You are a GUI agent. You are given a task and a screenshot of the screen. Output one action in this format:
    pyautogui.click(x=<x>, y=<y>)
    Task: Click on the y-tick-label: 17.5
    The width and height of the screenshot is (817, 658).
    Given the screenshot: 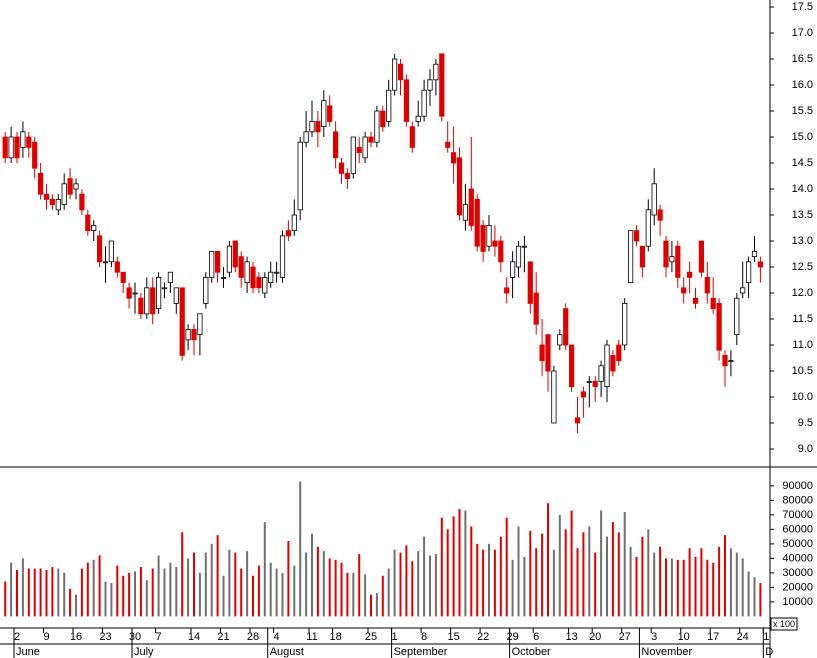 What is the action you would take?
    pyautogui.click(x=802, y=7)
    